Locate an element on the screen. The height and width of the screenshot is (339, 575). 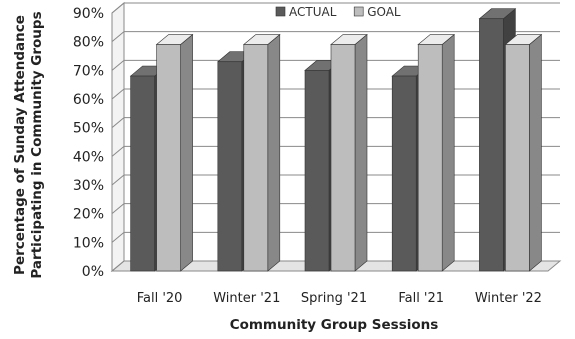
legend-item-actual: ACTUAL is located at coordinates (306, 12).